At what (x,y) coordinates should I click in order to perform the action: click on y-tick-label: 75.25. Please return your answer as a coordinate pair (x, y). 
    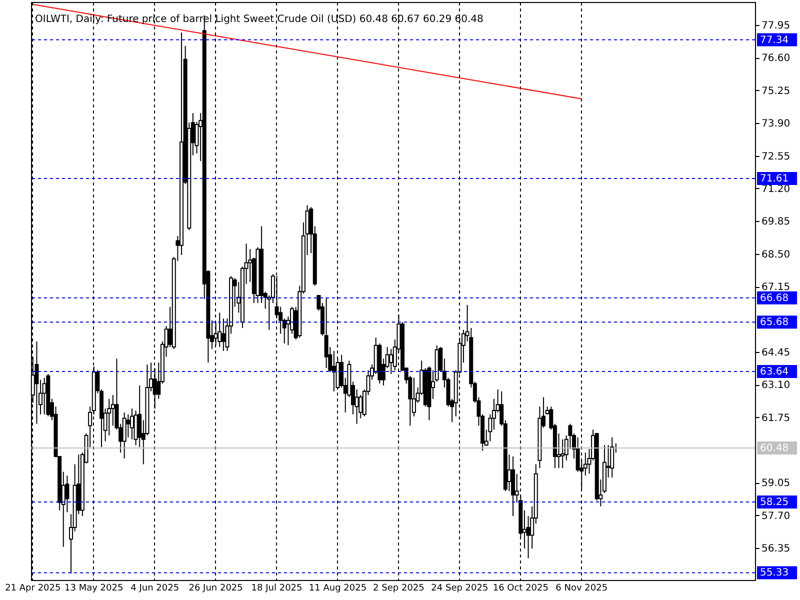
    Looking at the image, I should click on (776, 91).